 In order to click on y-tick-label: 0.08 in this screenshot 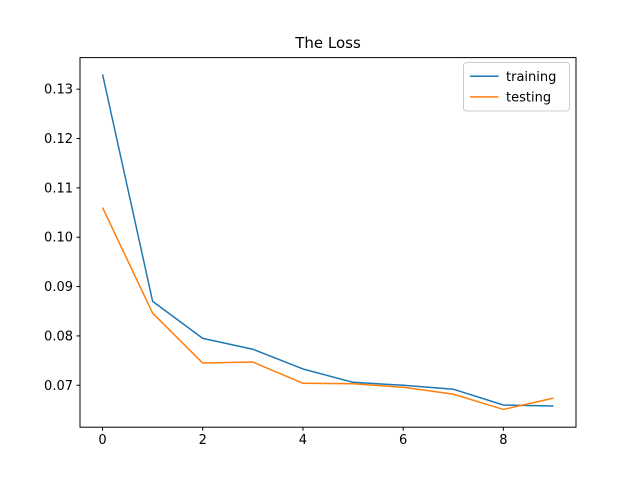, I will do `click(58, 336)`.